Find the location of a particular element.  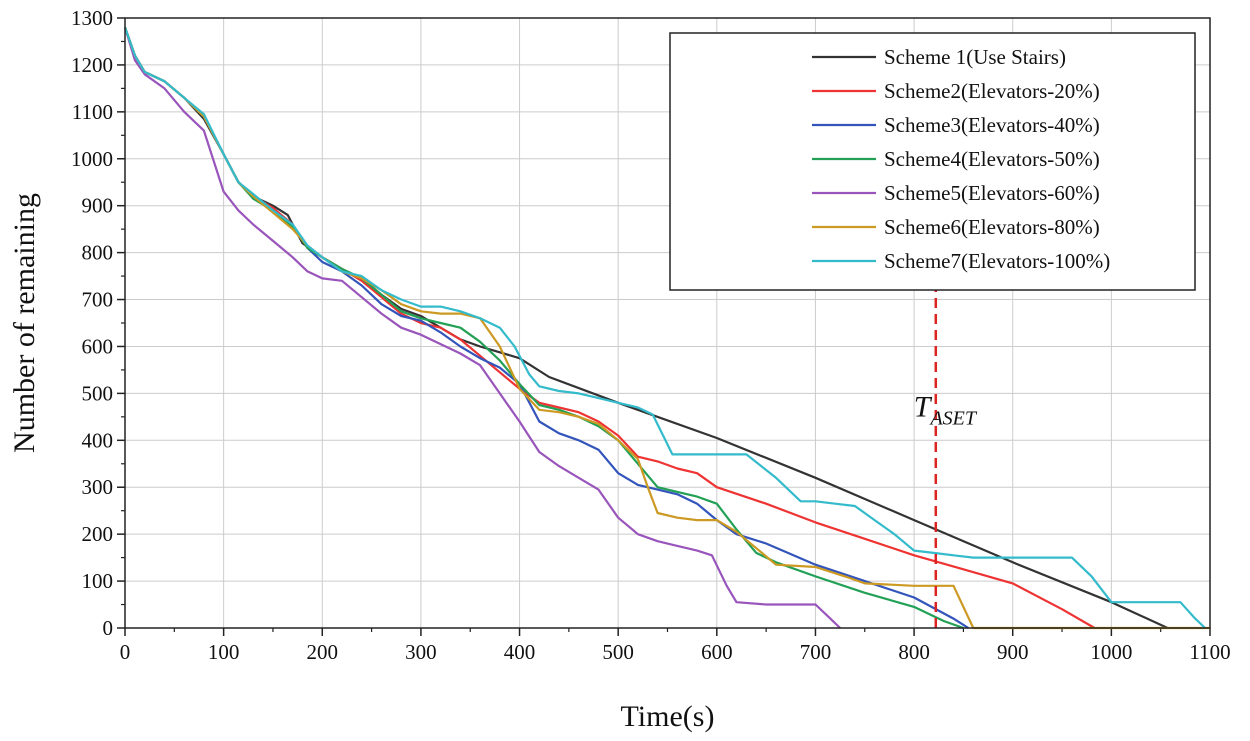

y-tick-label: 1200 is located at coordinates (92, 65).